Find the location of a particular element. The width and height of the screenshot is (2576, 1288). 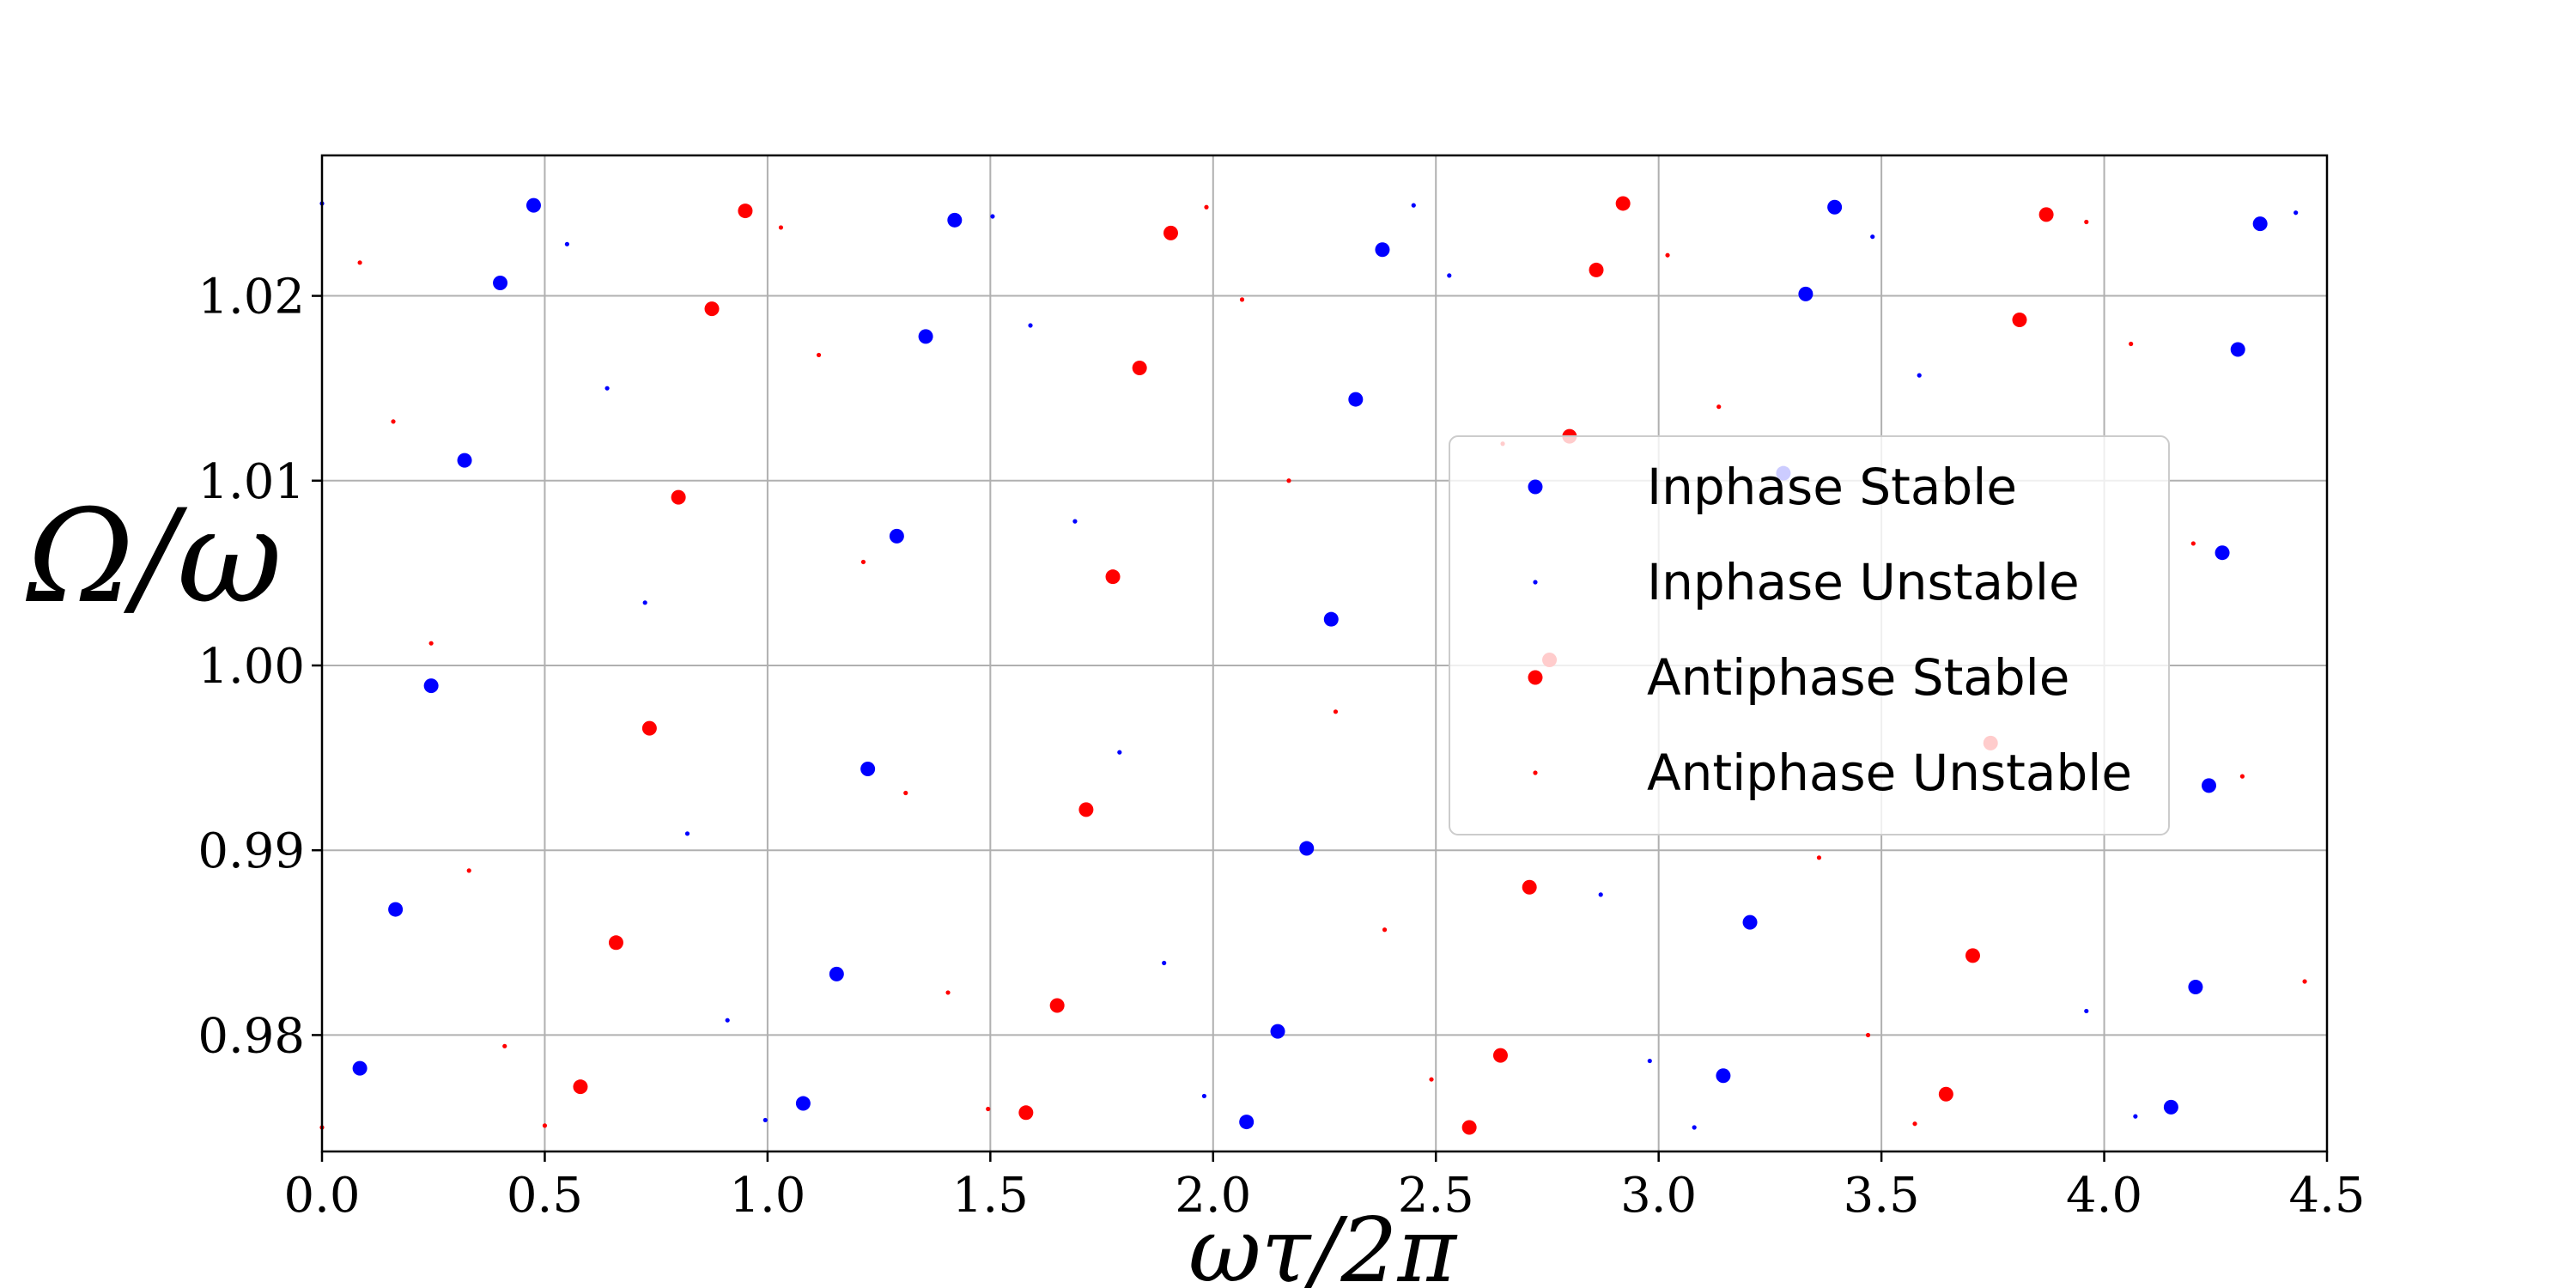

x-tick-label: 0.5 is located at coordinates (545, 1196).